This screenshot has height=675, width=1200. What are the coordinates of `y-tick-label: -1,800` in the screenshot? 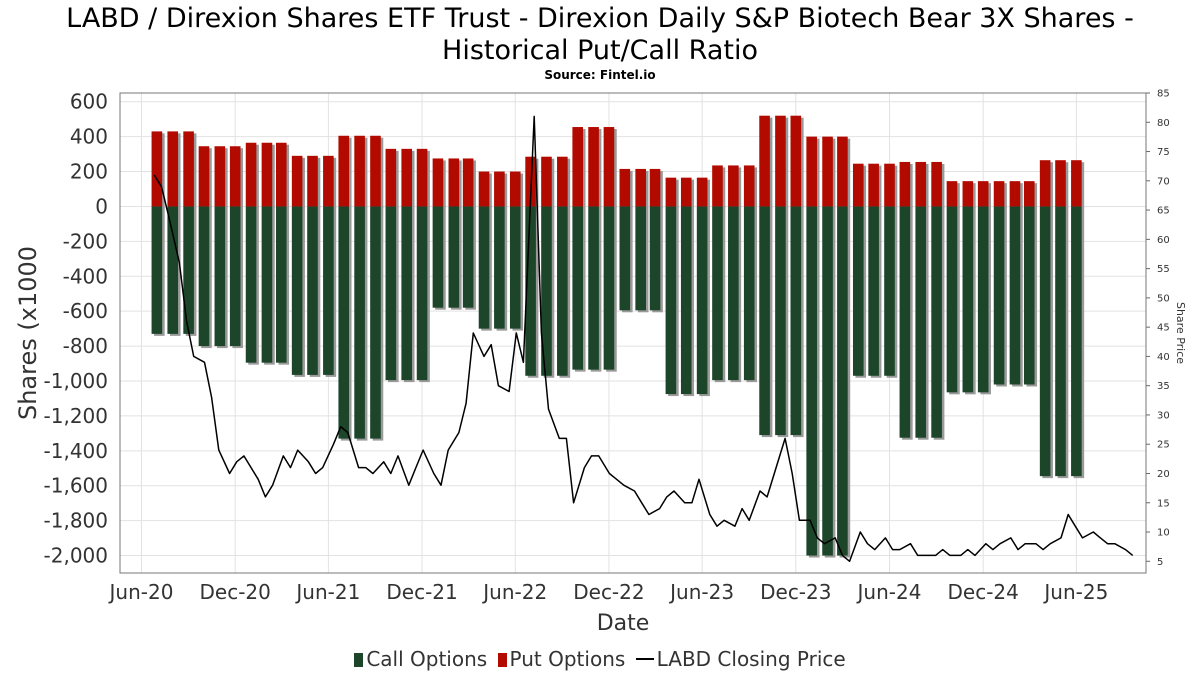 It's located at (76, 521).